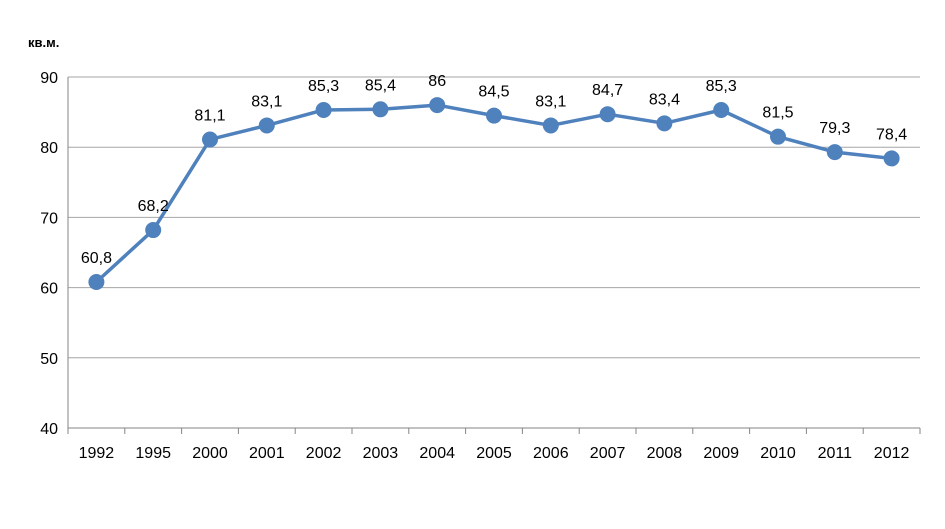  I want to click on x-tick-label: 2002, so click(324, 453).